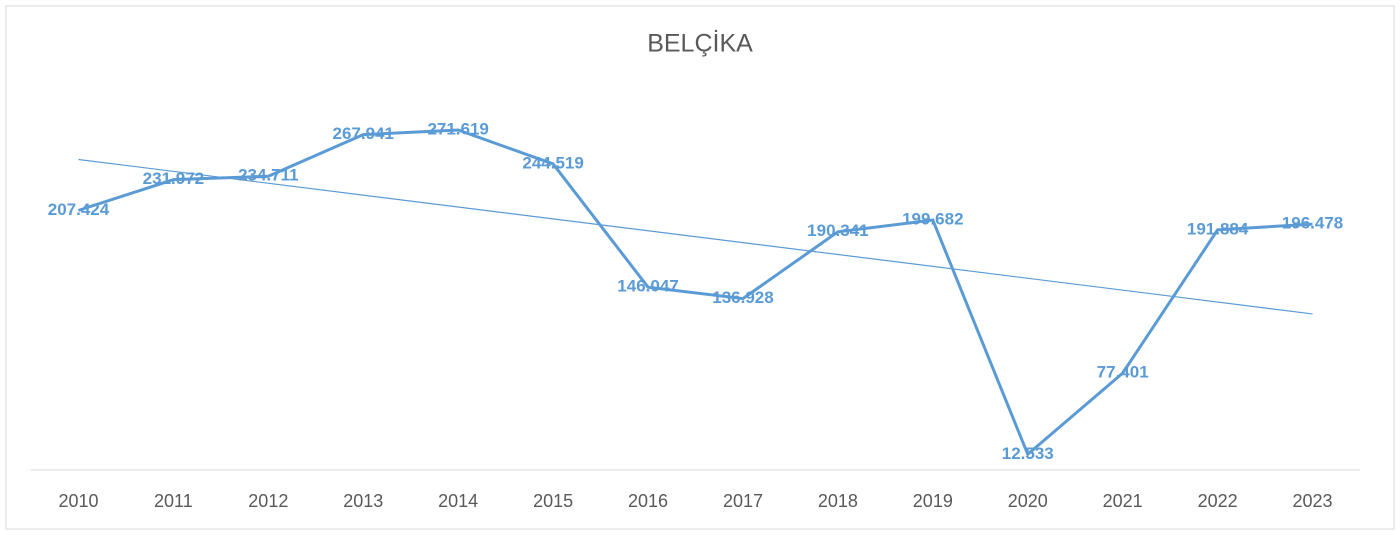  I want to click on data-label: 12.533, so click(1028, 453).